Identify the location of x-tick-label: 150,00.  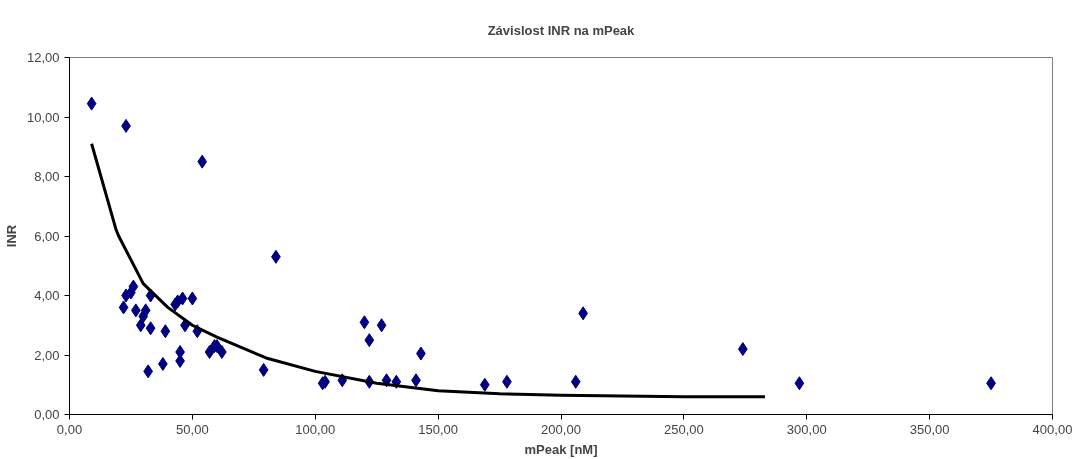
(438, 429).